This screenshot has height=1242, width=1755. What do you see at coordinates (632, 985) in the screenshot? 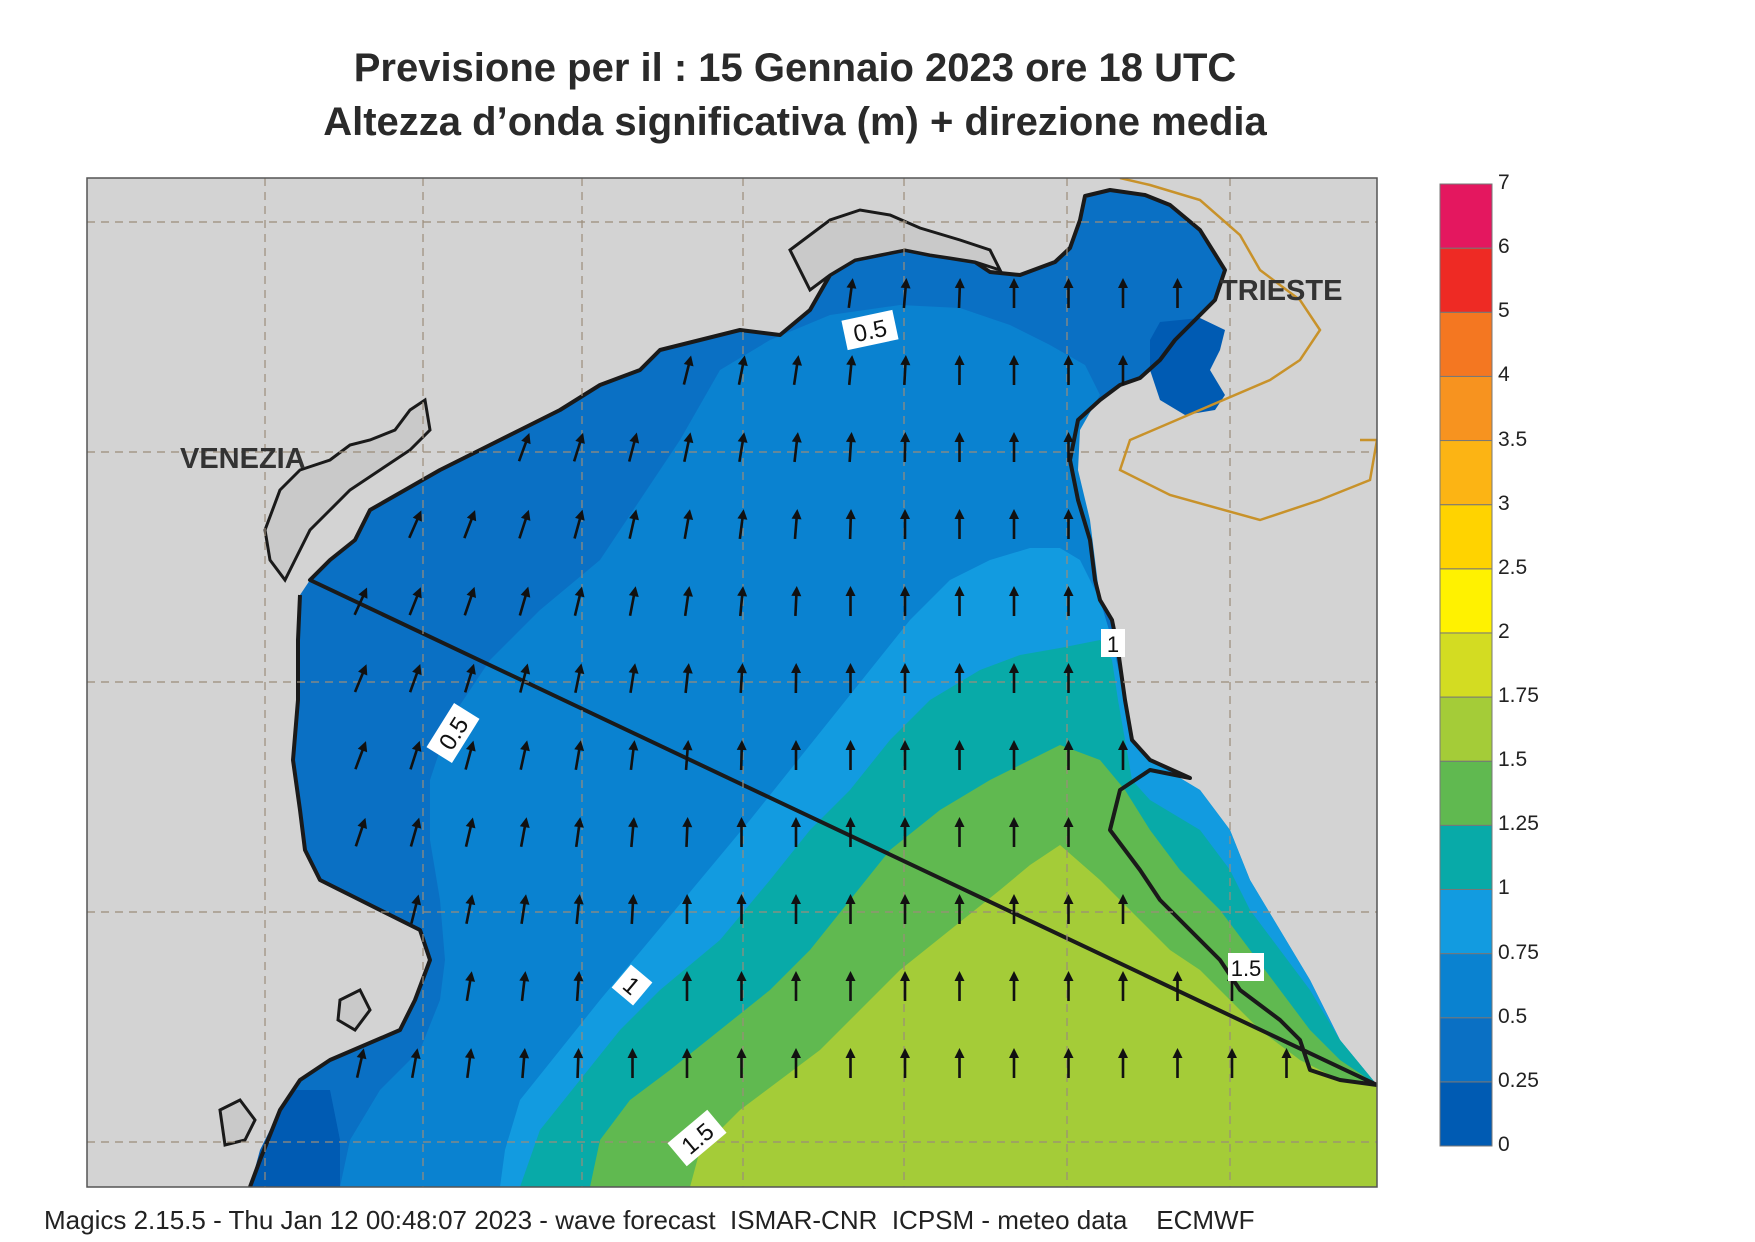
I see `contour-label-1-center: 1` at bounding box center [632, 985].